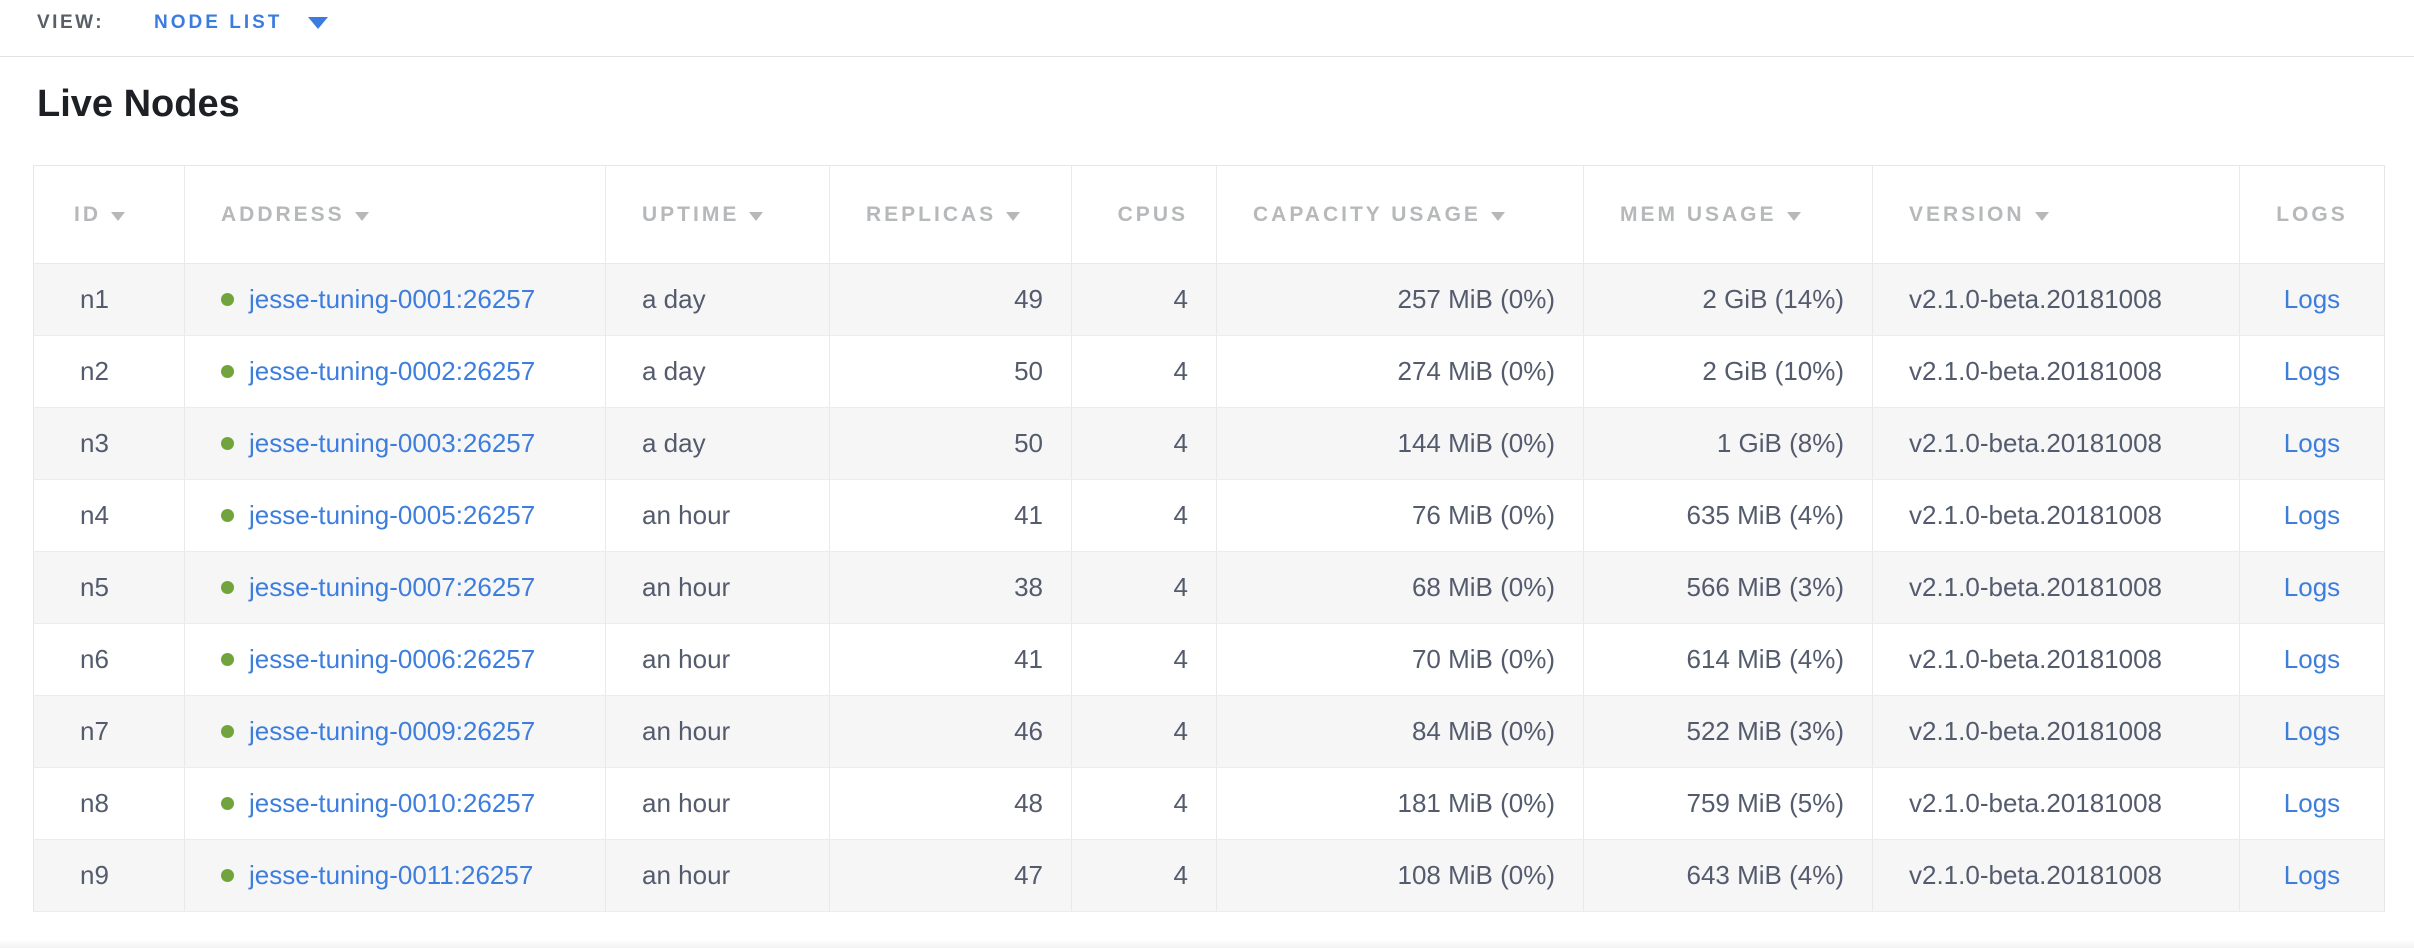 The width and height of the screenshot is (2414, 948). I want to click on node-address-link: jesse-tuning-0007:26257, so click(392, 587).